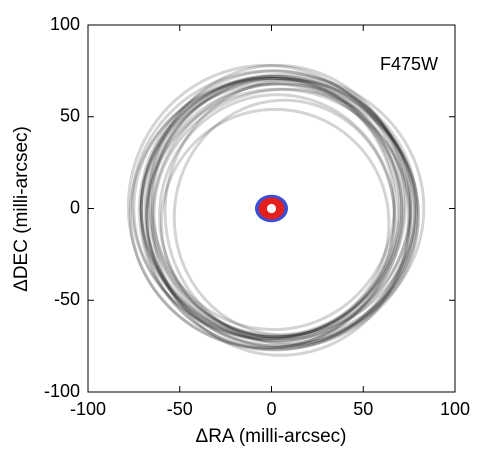 The height and width of the screenshot is (468, 483). I want to click on center-marker, so click(271, 208).